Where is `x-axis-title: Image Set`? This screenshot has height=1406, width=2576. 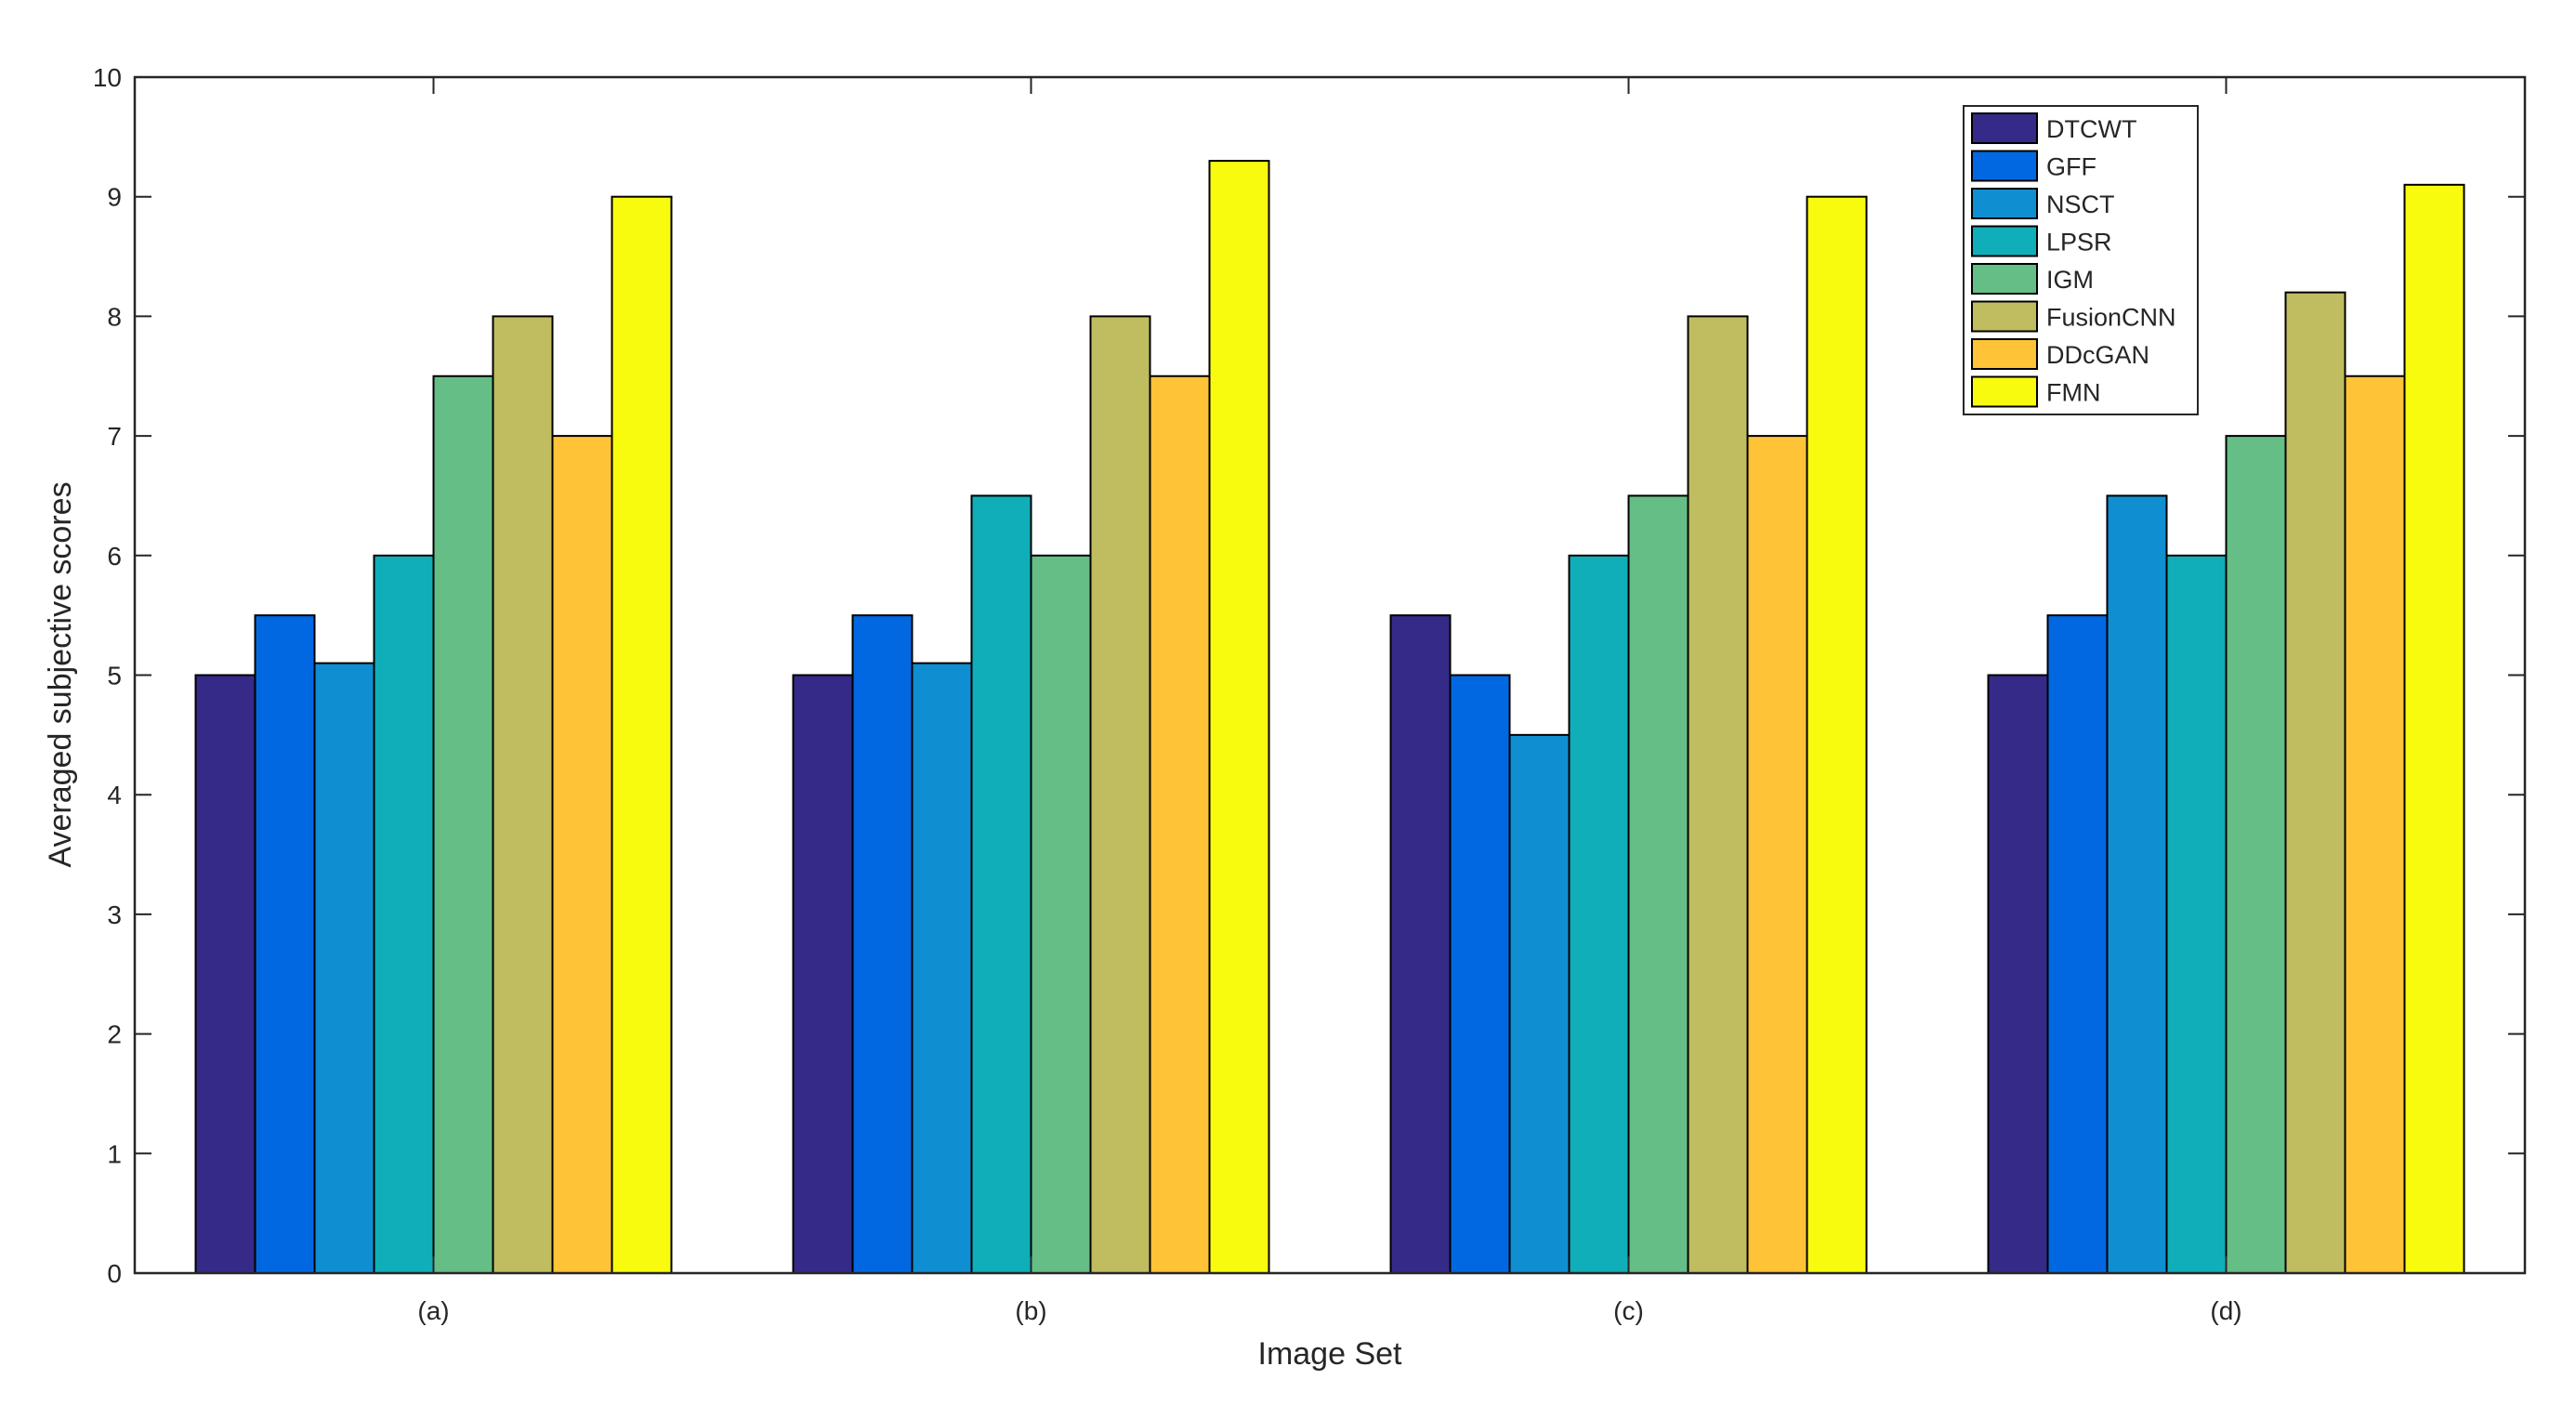
x-axis-title: Image Set is located at coordinates (1330, 1354).